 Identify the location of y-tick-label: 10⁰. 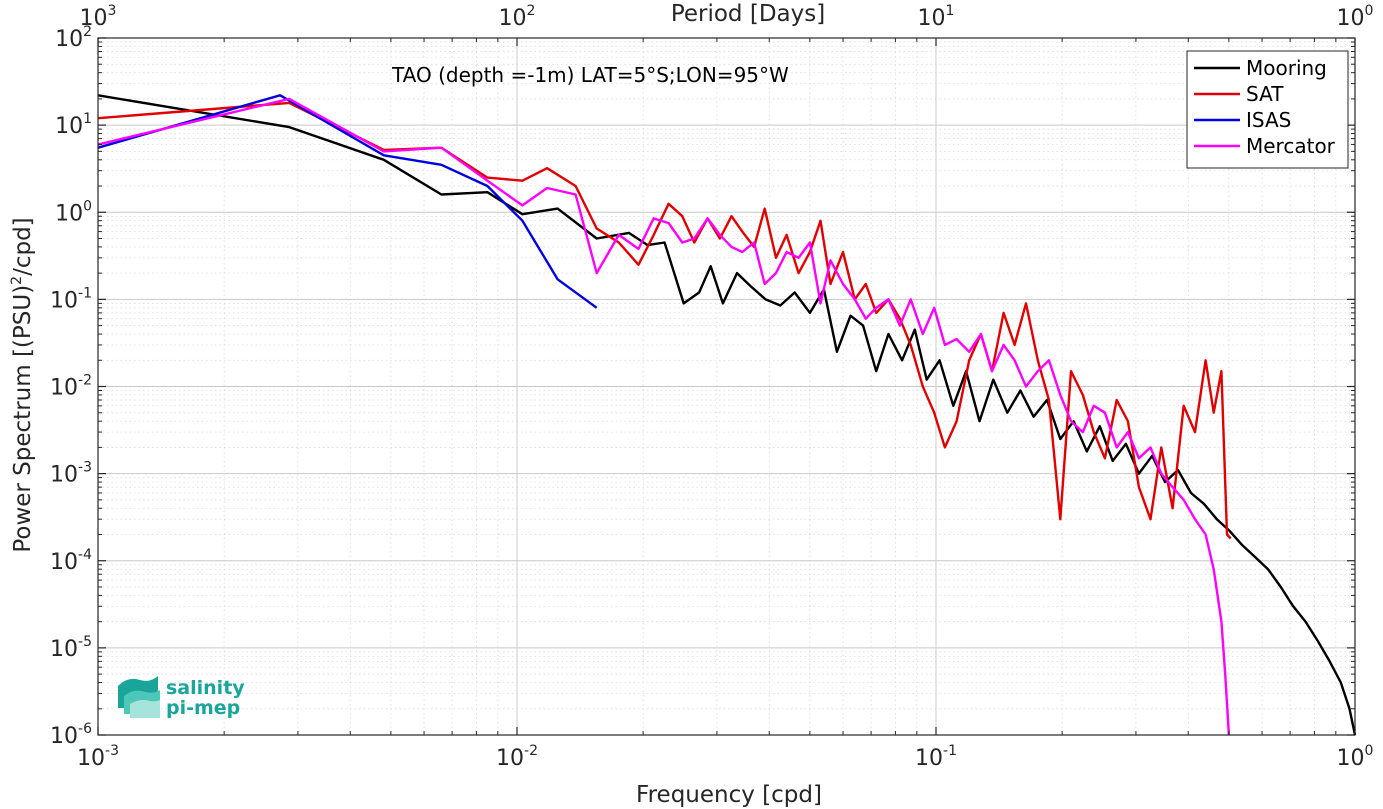
(73, 212).